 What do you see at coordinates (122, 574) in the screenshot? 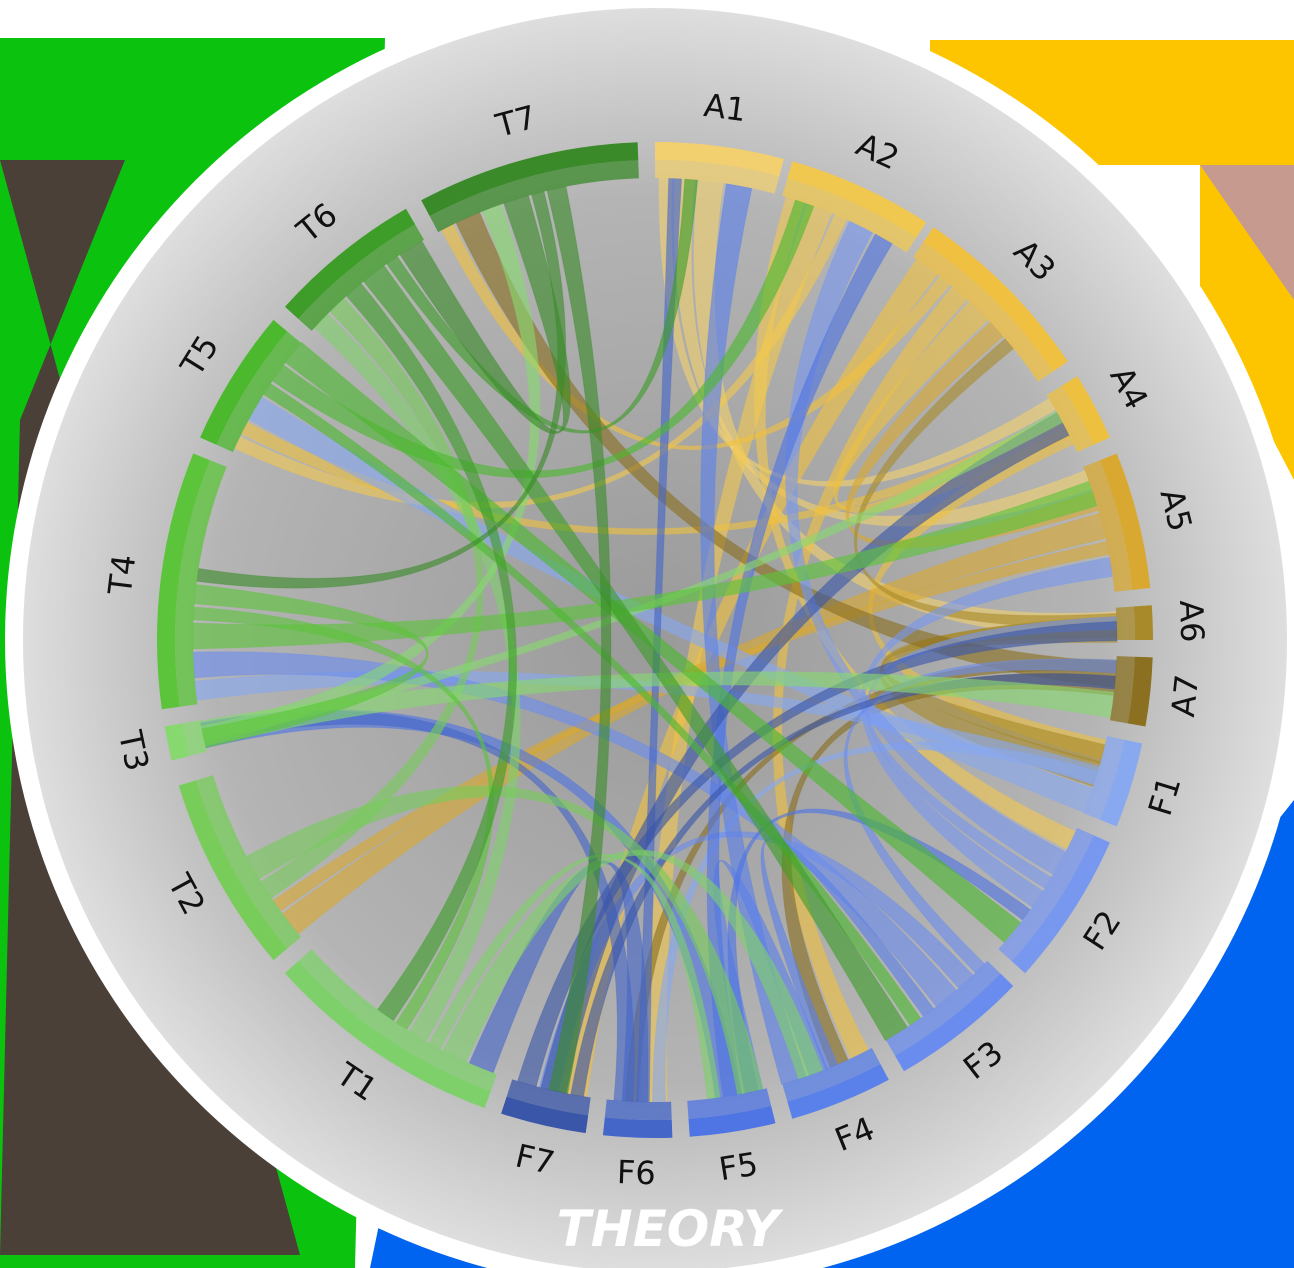
I see `node-label: T4` at bounding box center [122, 574].